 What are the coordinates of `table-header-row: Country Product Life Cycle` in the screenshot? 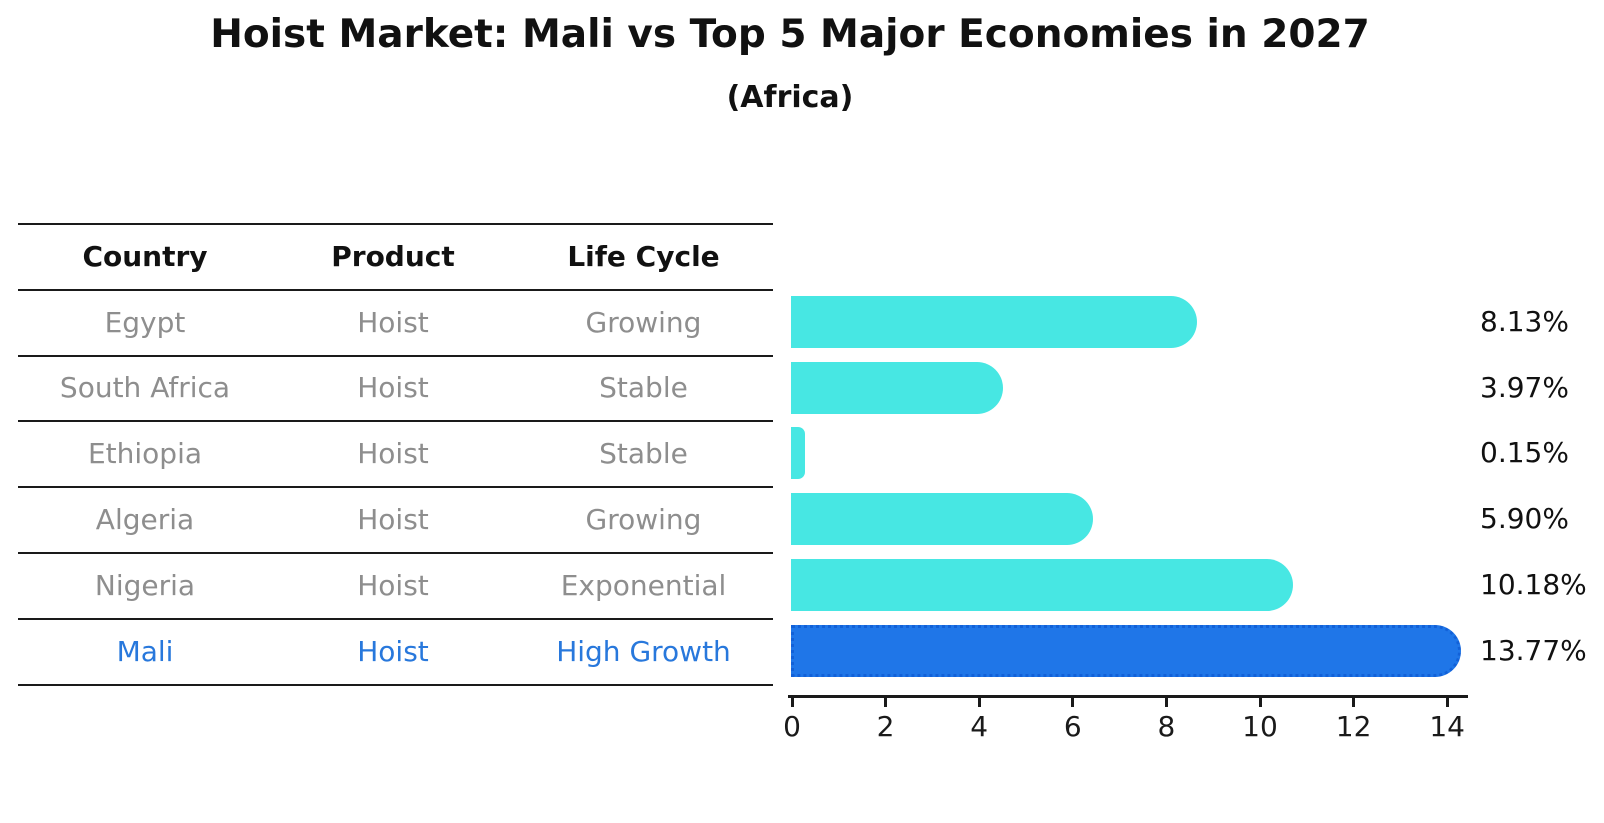 It's located at (395, 256).